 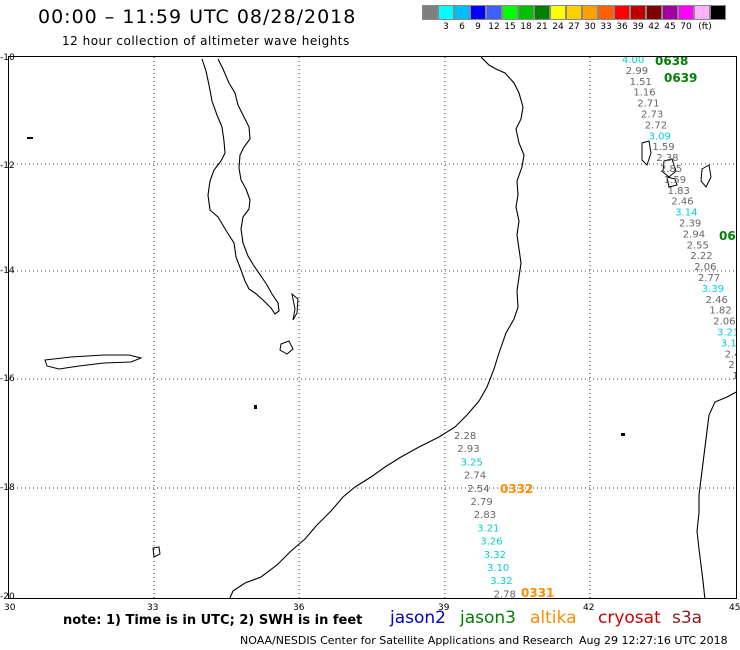 What do you see at coordinates (574, 27) in the screenshot?
I see `scale-label: 27` at bounding box center [574, 27].